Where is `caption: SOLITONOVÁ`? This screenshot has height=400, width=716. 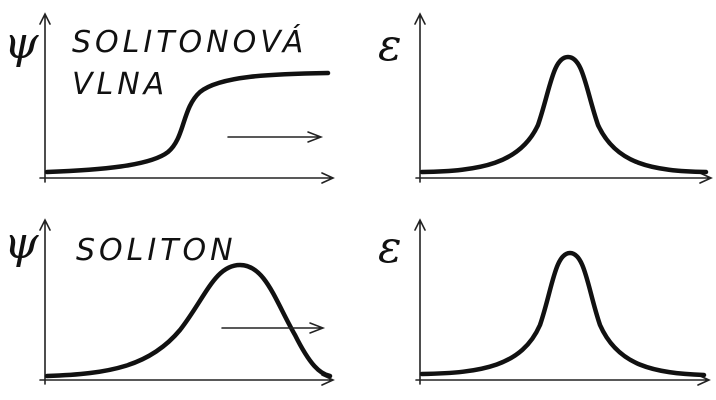
caption: SOLITONOVÁ is located at coordinates (189, 42).